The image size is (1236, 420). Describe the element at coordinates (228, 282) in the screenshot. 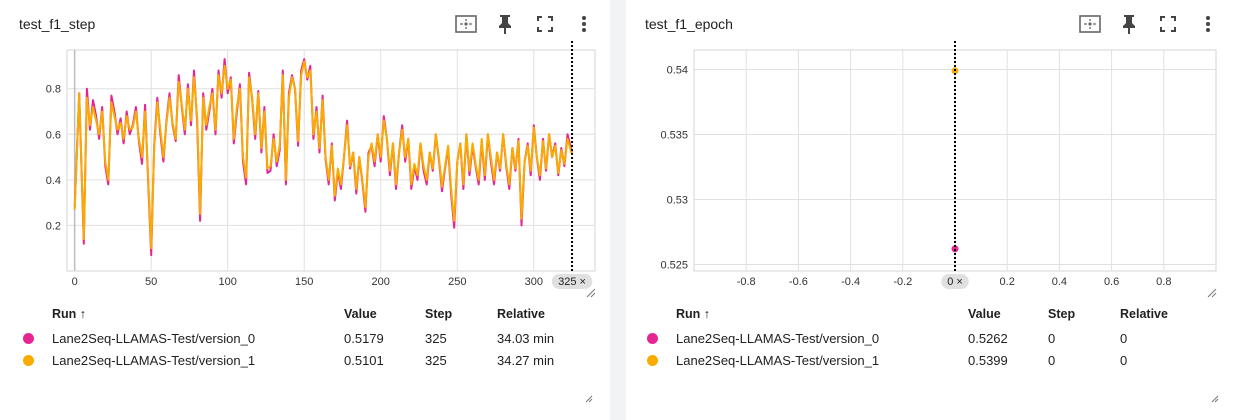

I see `x-tick-label: 100` at that location.